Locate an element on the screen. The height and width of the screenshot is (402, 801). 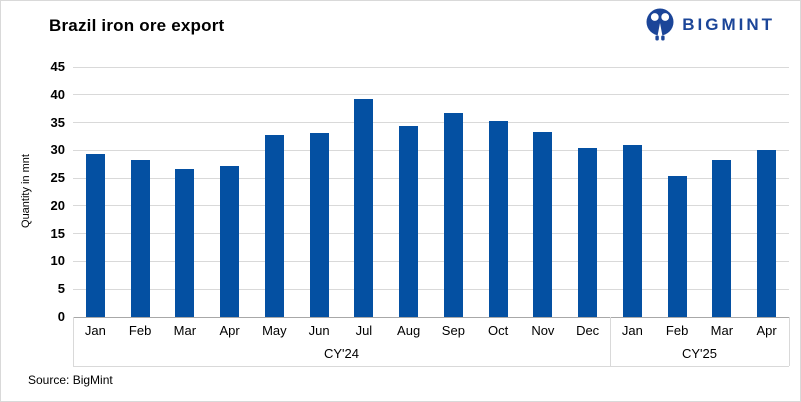
x-axis-line is located at coordinates (431, 317).